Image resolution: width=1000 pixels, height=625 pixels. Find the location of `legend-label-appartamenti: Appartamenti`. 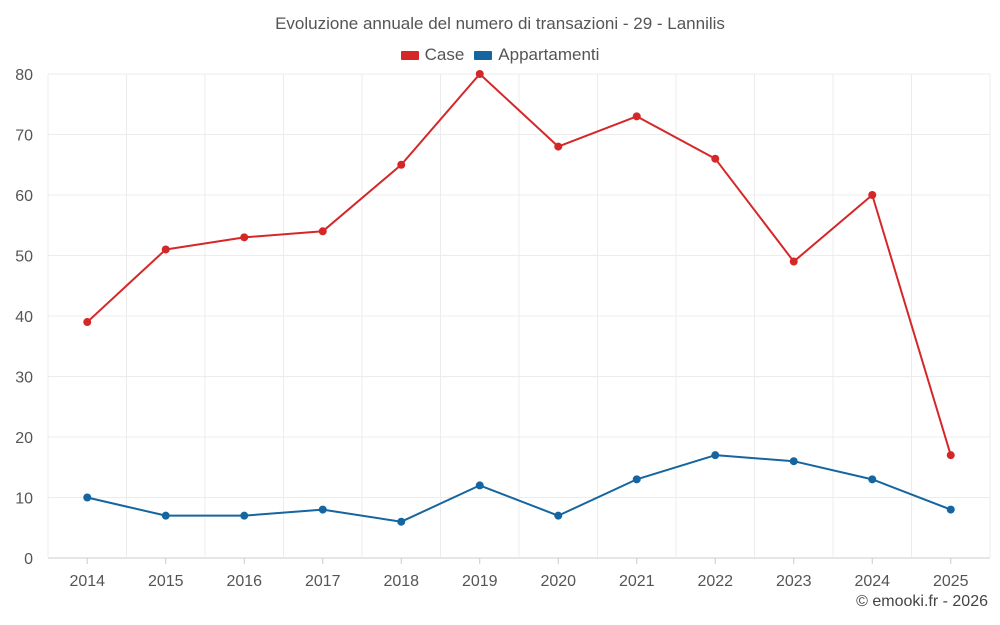

legend-label-appartamenti: Appartamenti is located at coordinates (549, 54).